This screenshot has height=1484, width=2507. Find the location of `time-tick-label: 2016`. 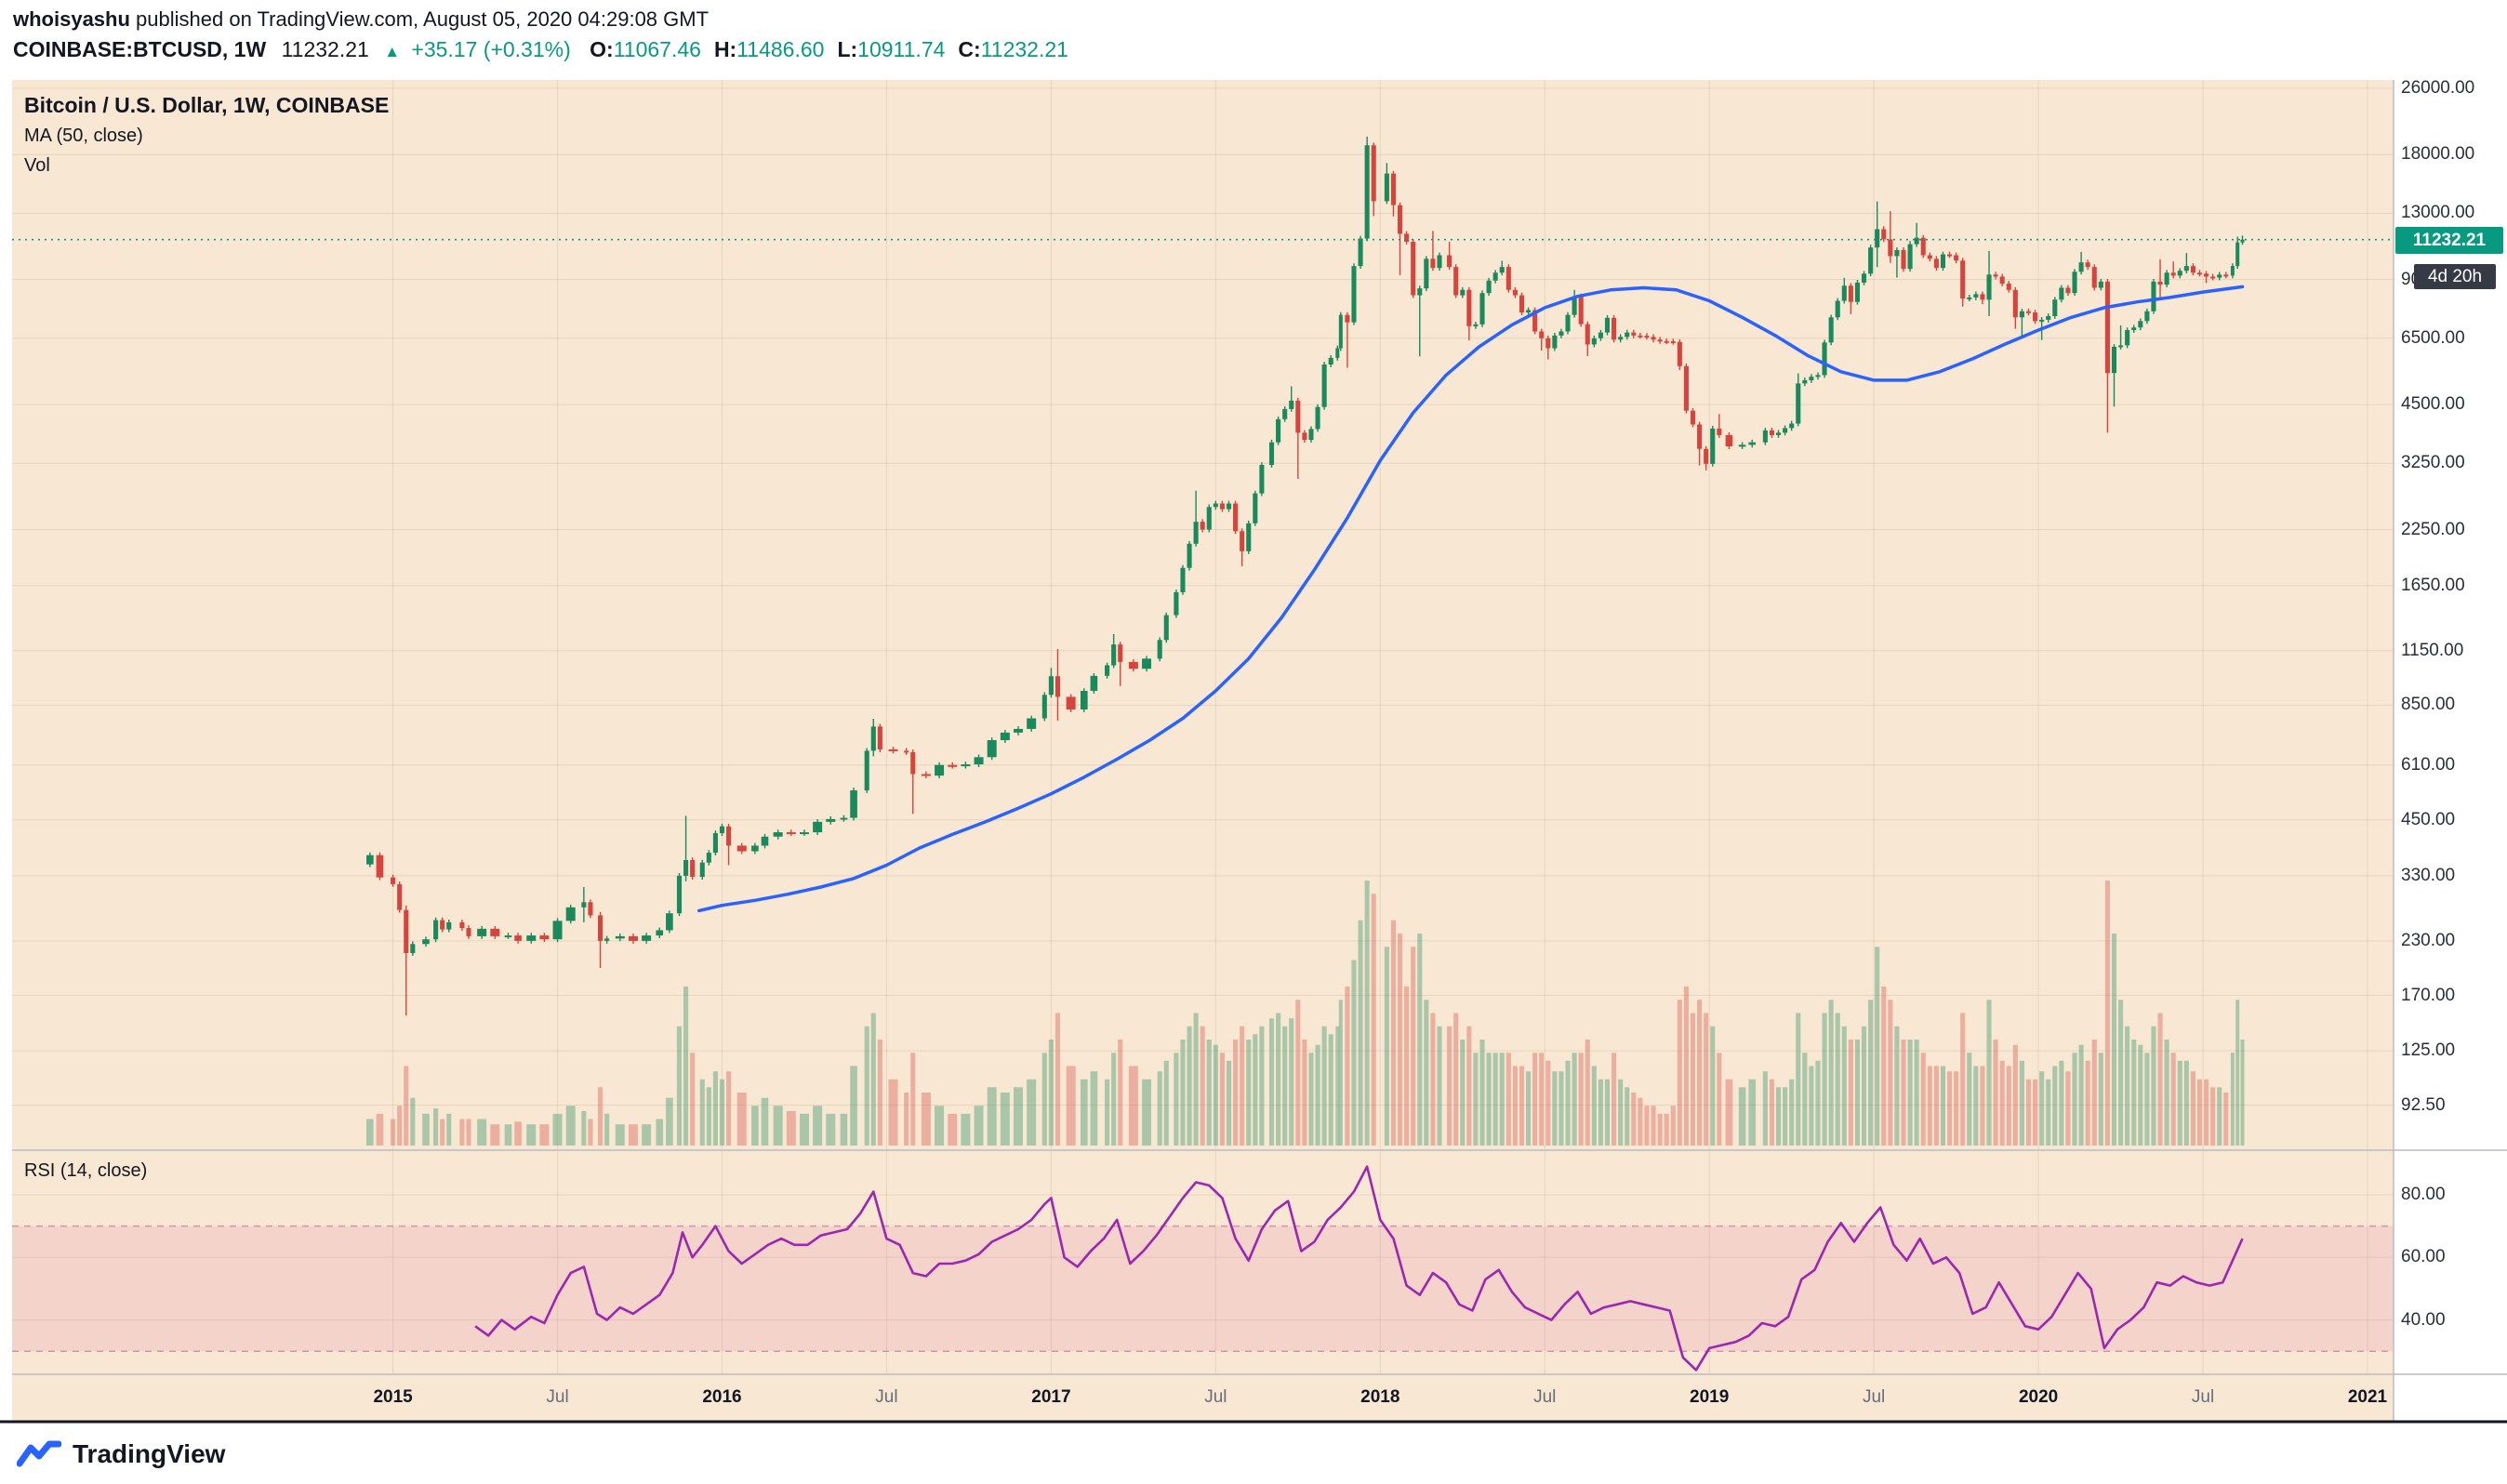

time-tick-label: 2016 is located at coordinates (722, 1397).